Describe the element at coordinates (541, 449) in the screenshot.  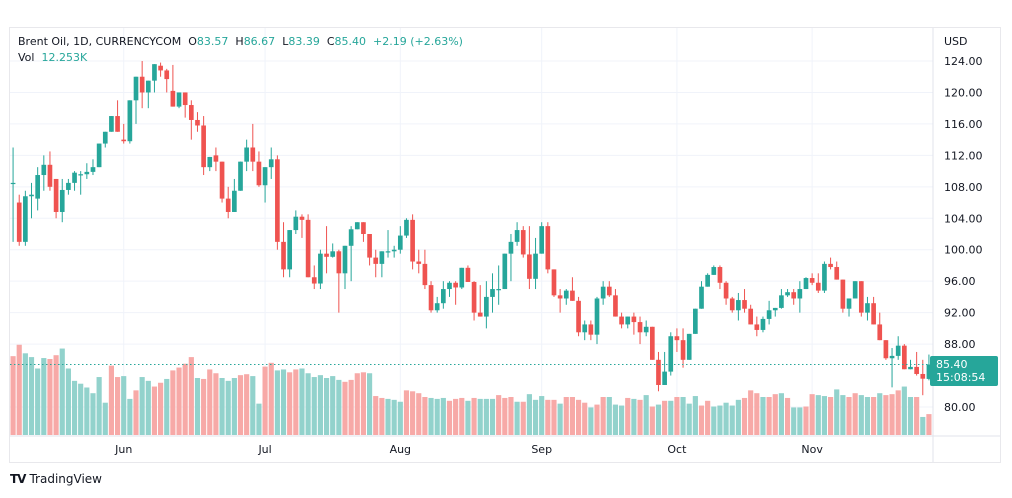
I see `time-tick-label: Sep` at that location.